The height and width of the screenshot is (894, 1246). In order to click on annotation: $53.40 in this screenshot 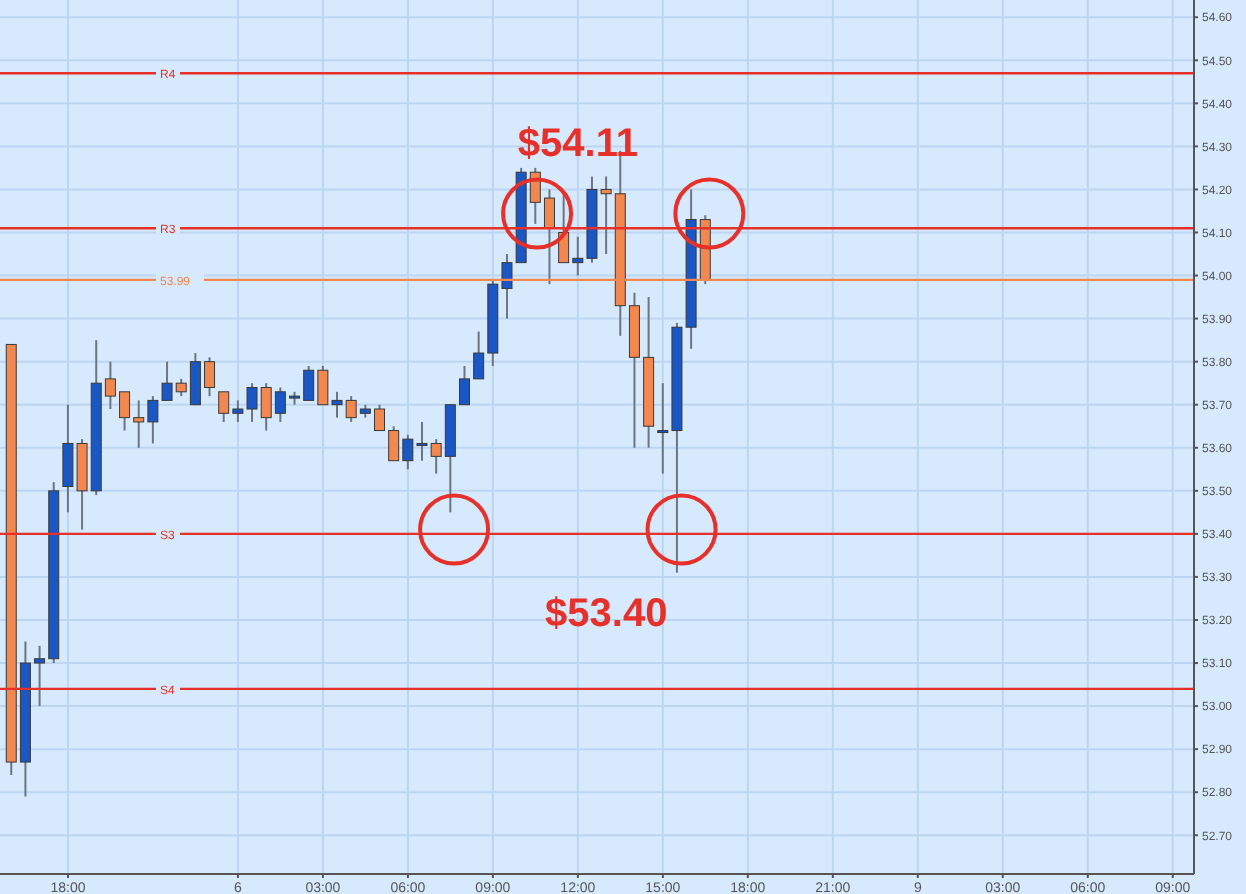, I will do `click(606, 613)`.